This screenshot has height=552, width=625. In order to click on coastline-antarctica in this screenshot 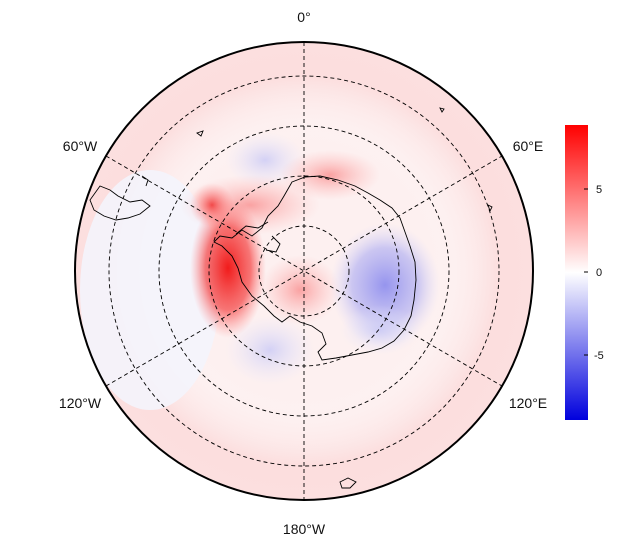, I will do `click(315, 268)`.